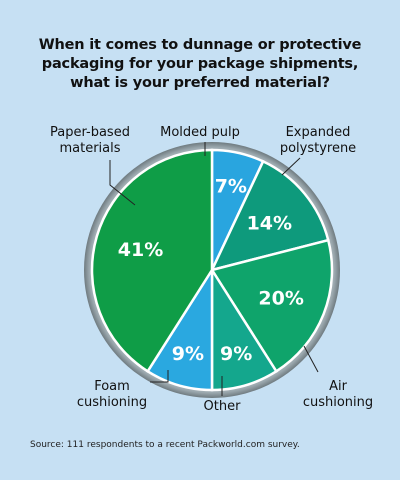 The width and height of the screenshot is (400, 480). I want to click on callout-other: Other, so click(223, 406).